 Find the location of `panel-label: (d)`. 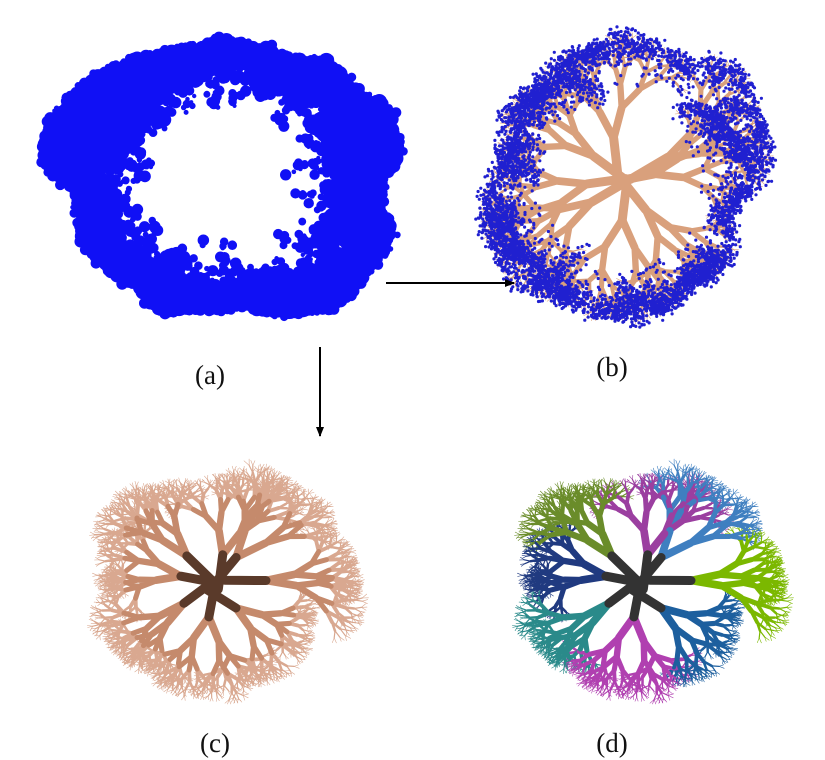

panel-label: (d) is located at coordinates (611, 743).